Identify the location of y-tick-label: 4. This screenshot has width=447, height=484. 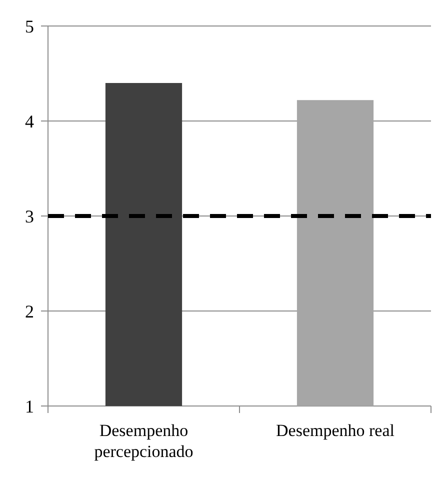
(29, 121).